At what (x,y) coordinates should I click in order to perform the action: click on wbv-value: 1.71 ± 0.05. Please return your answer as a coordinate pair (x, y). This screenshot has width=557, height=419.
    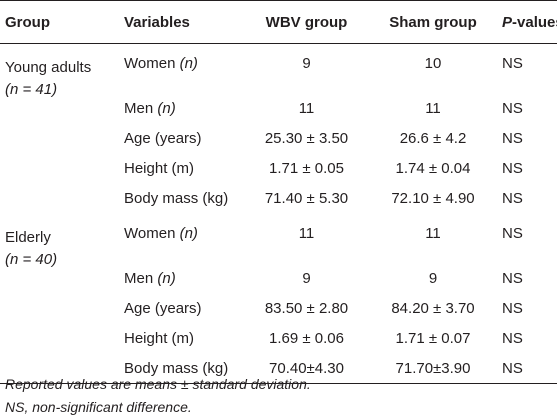
    Looking at the image, I should click on (306, 168).